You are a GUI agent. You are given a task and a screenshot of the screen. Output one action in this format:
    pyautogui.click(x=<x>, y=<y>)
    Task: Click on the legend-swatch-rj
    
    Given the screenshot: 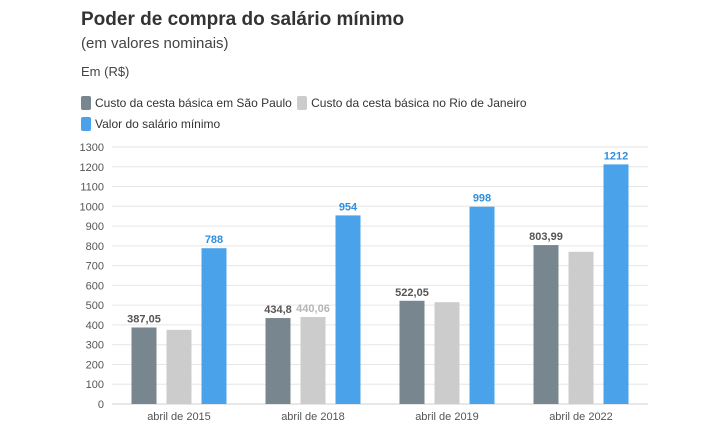 What is the action you would take?
    pyautogui.click(x=302, y=103)
    